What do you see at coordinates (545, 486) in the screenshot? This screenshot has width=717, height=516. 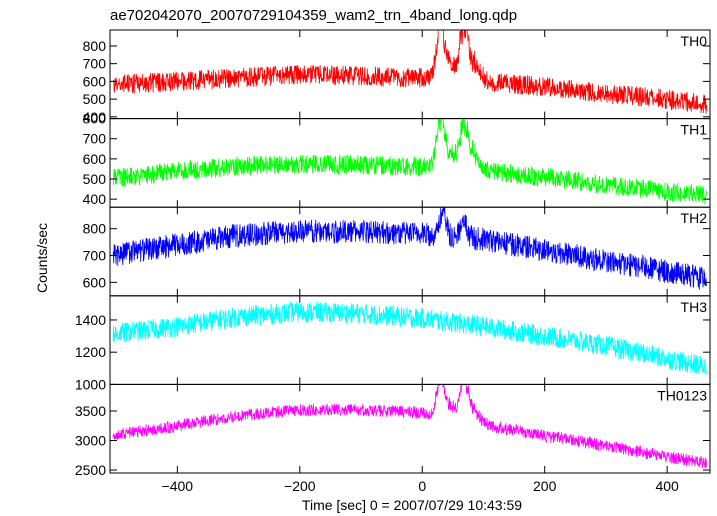 I see `x-tick-label: 200` at bounding box center [545, 486].